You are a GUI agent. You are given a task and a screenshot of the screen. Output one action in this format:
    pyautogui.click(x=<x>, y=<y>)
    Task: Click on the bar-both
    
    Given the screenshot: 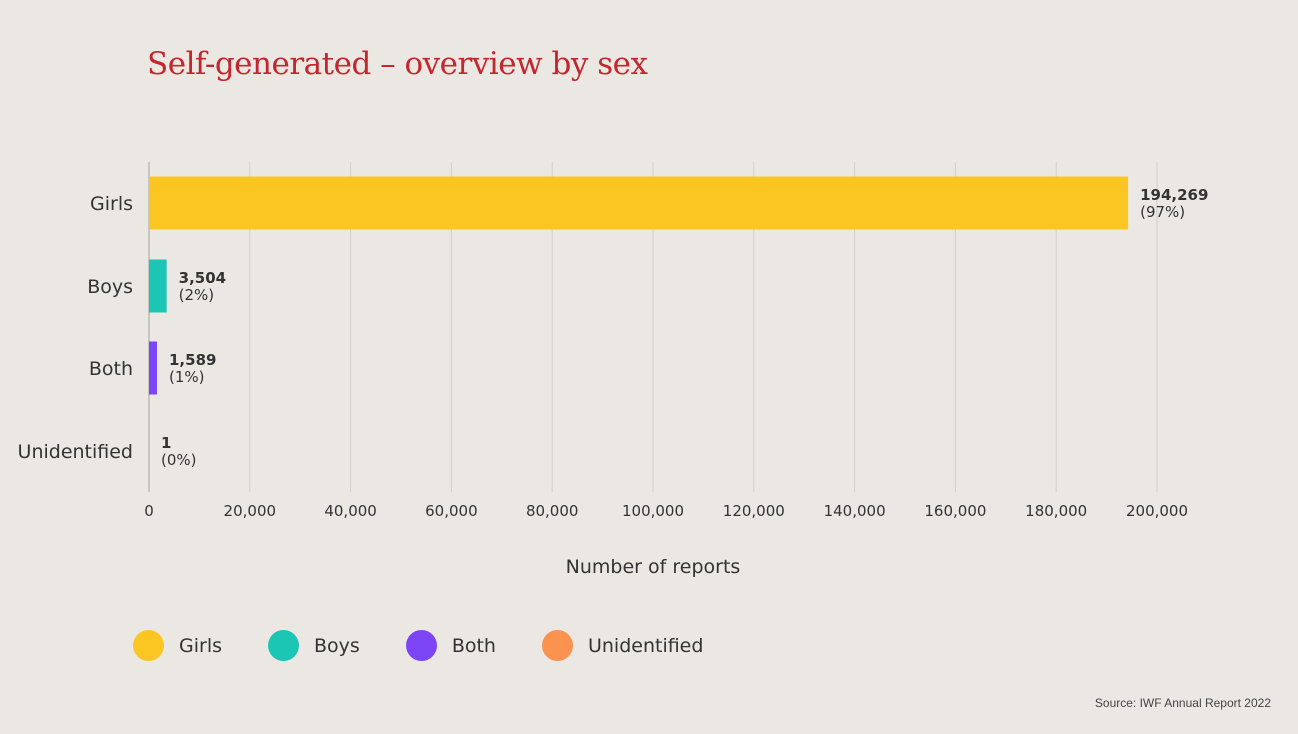 What is the action you would take?
    pyautogui.click(x=153, y=368)
    